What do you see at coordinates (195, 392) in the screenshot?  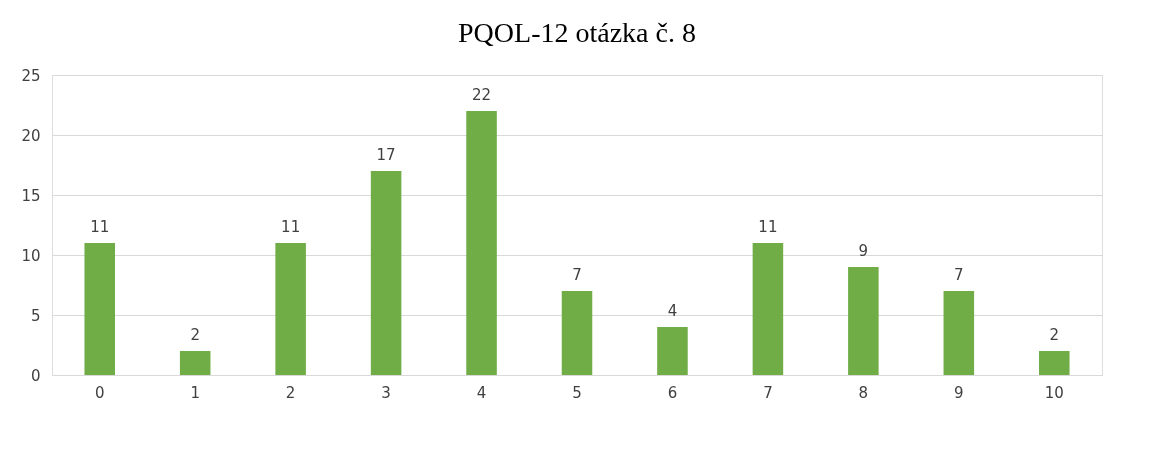 I see `x-tick-label: 1` at bounding box center [195, 392].